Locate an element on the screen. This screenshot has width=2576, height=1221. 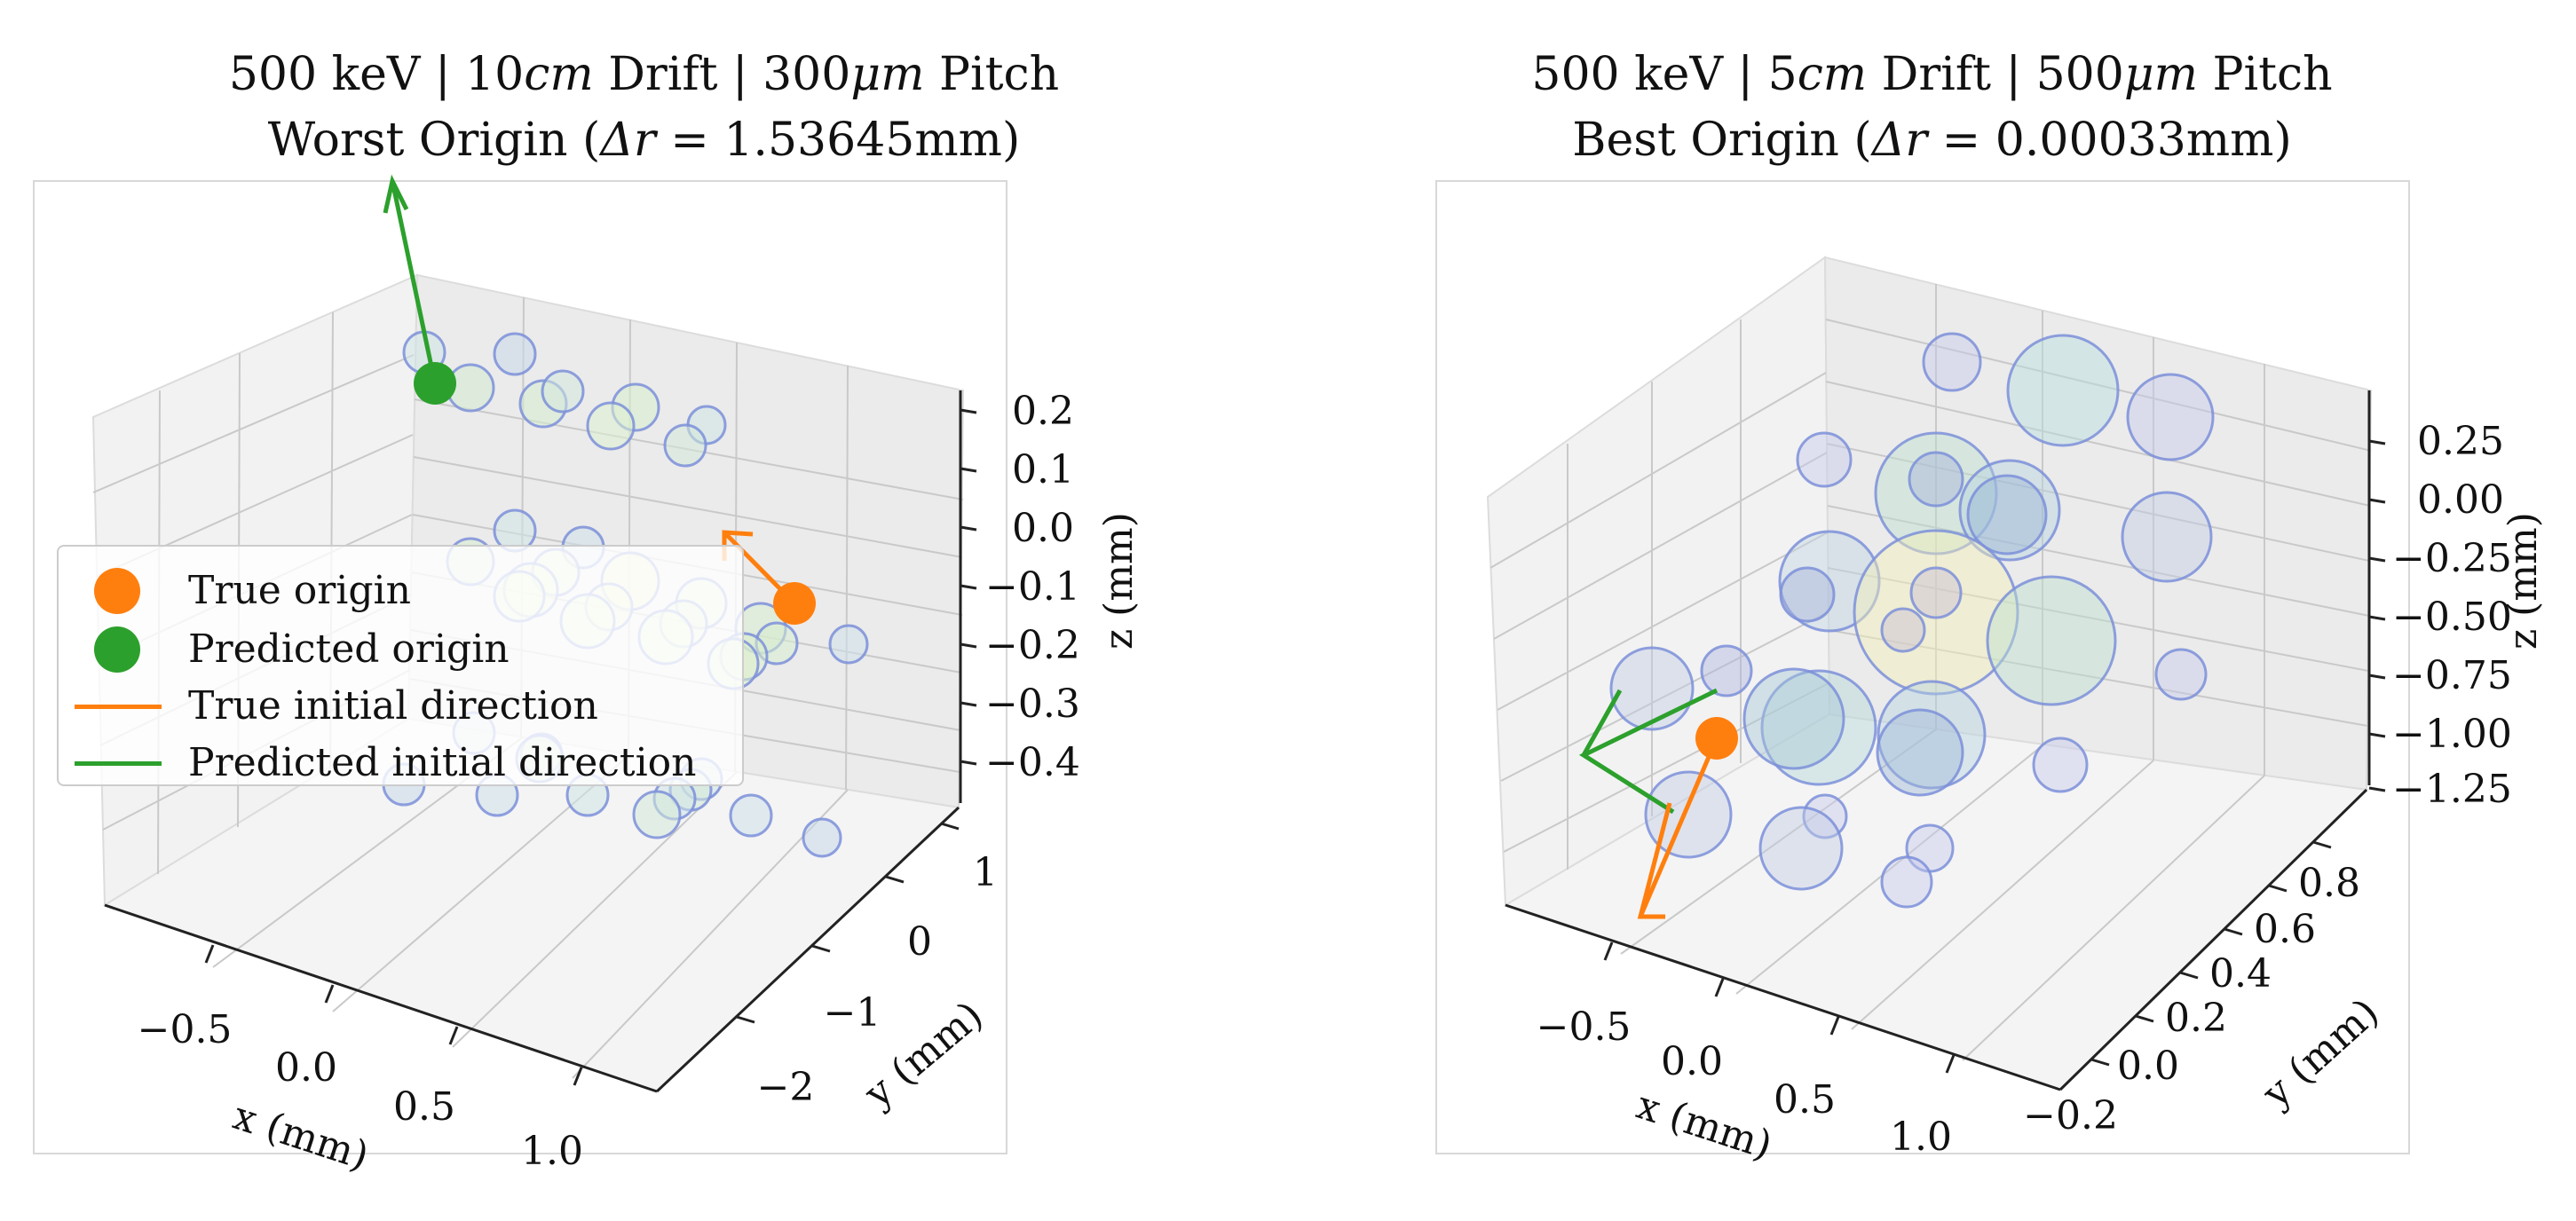
legend-label: Predicted origin is located at coordinates (349, 649).